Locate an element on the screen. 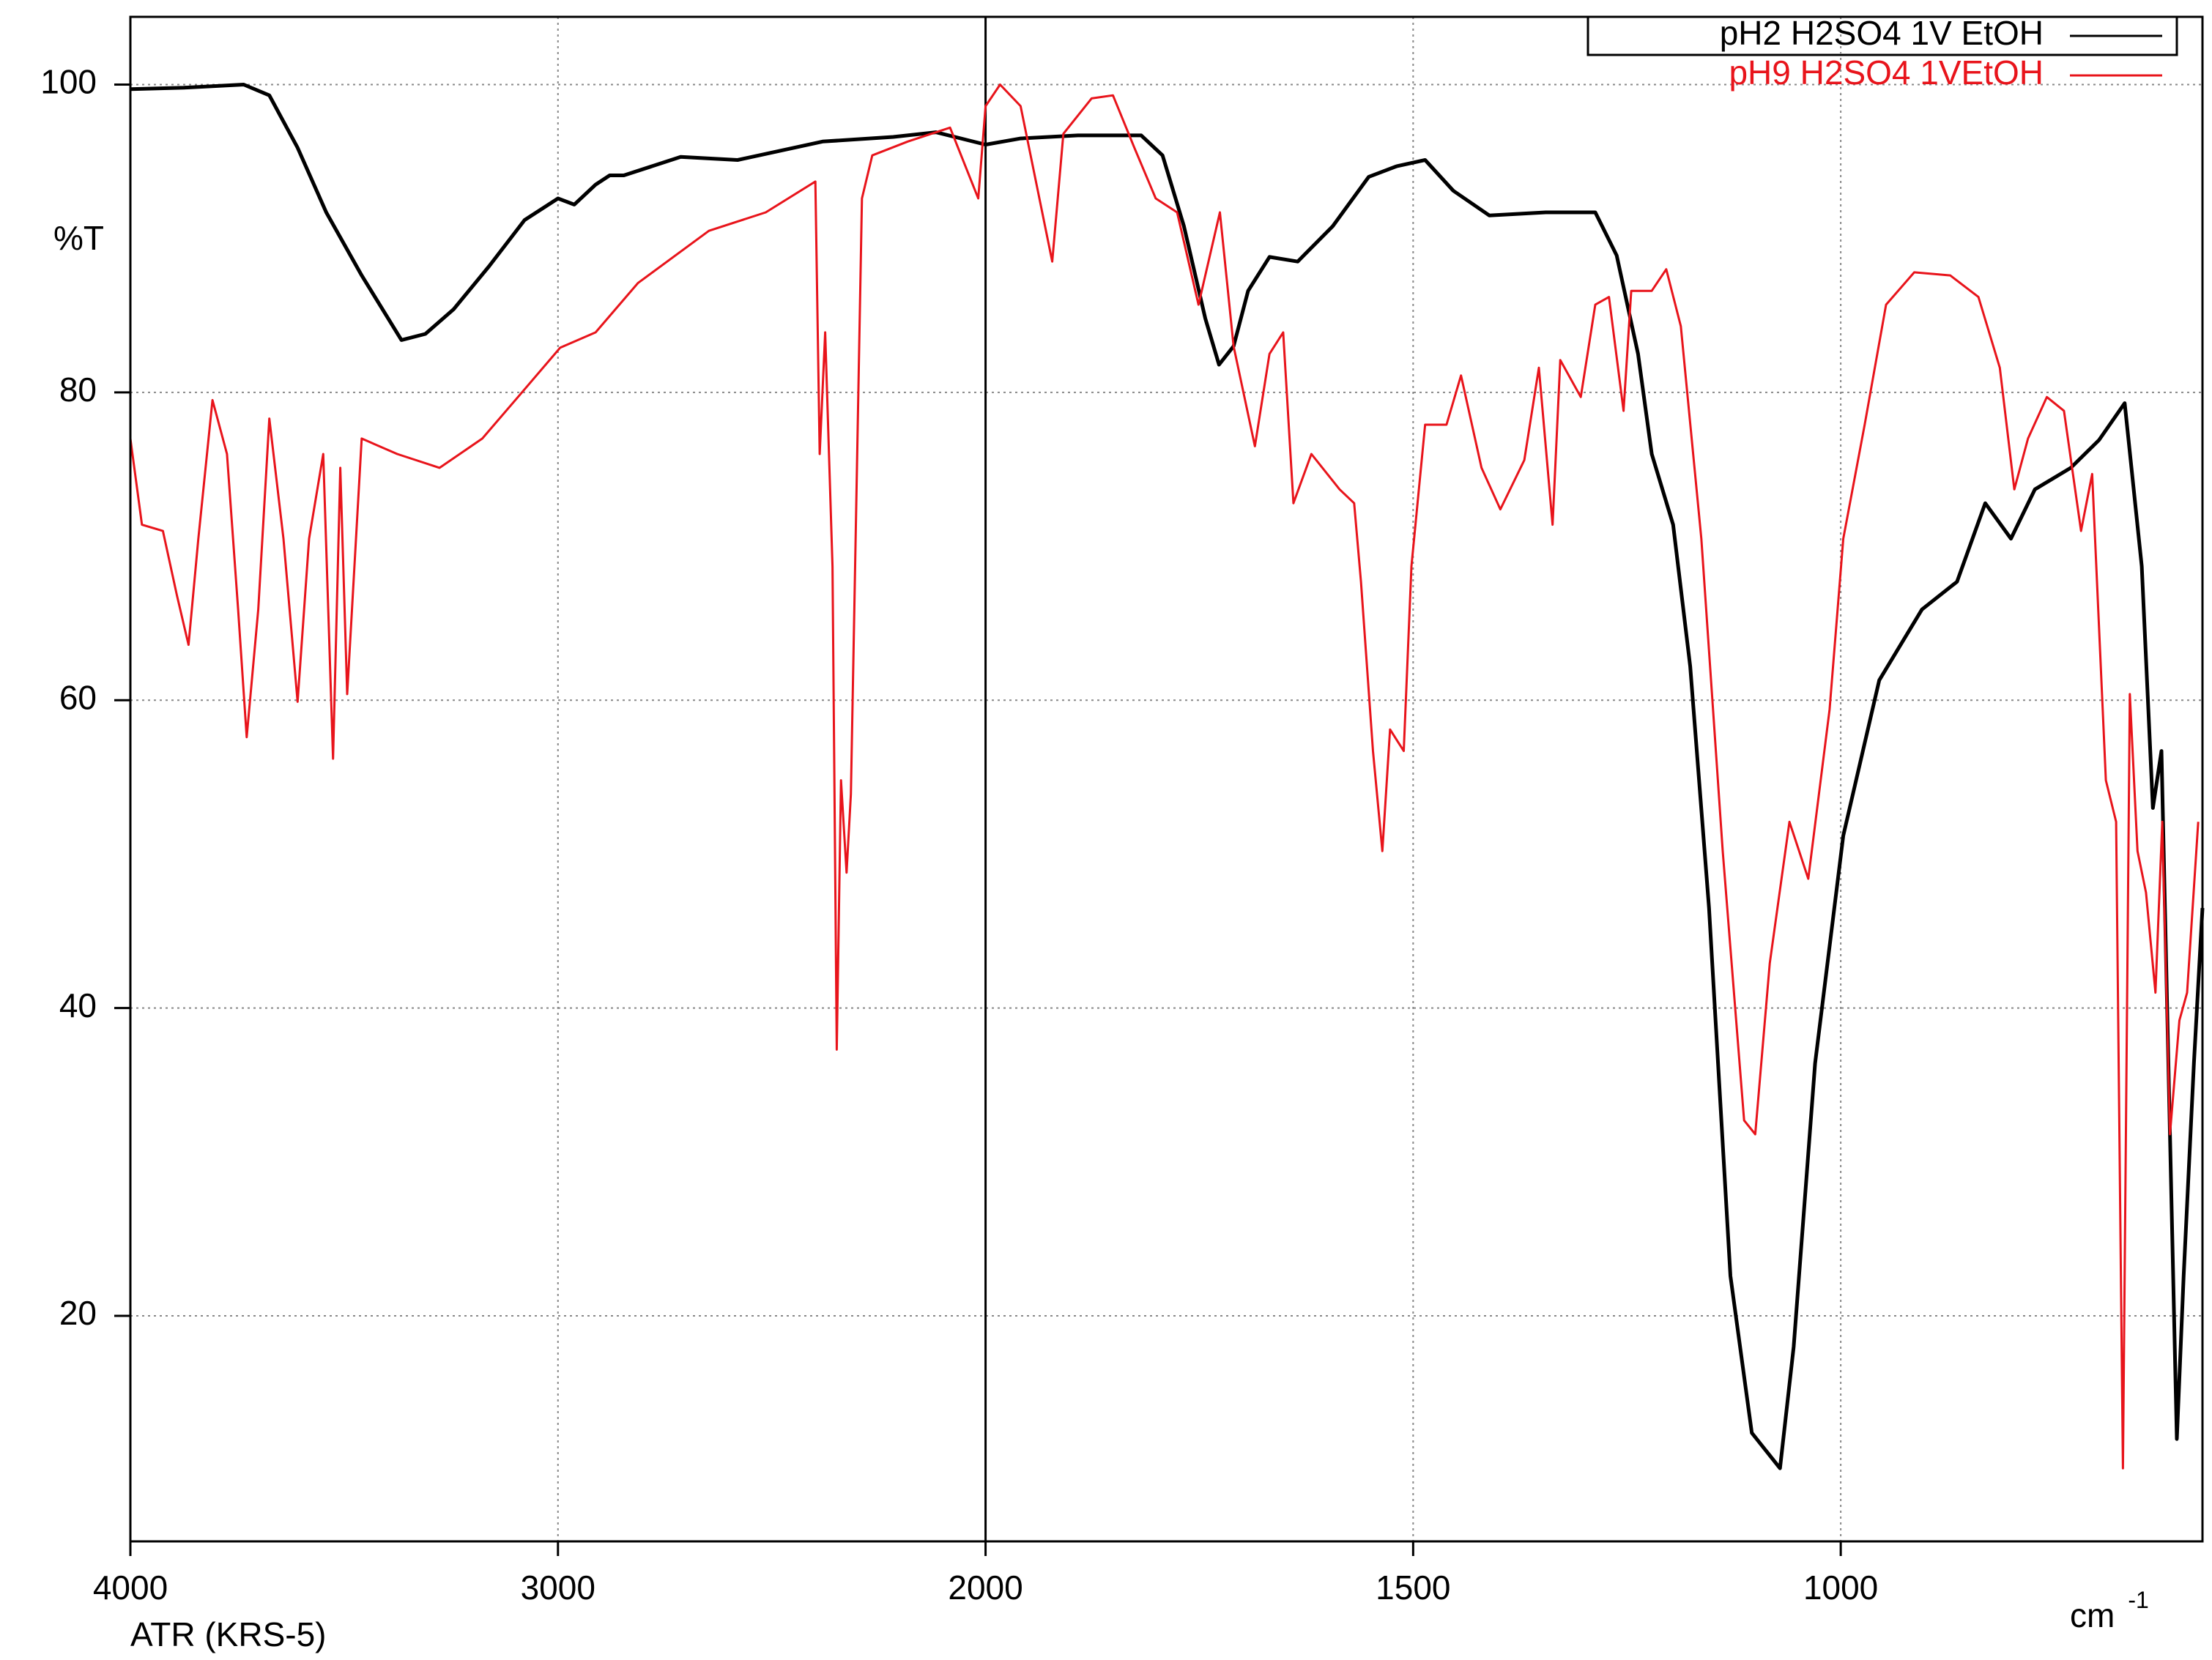 Image resolution: width=2212 pixels, height=1660 pixels. y-tick-label: 40 is located at coordinates (78, 1005).